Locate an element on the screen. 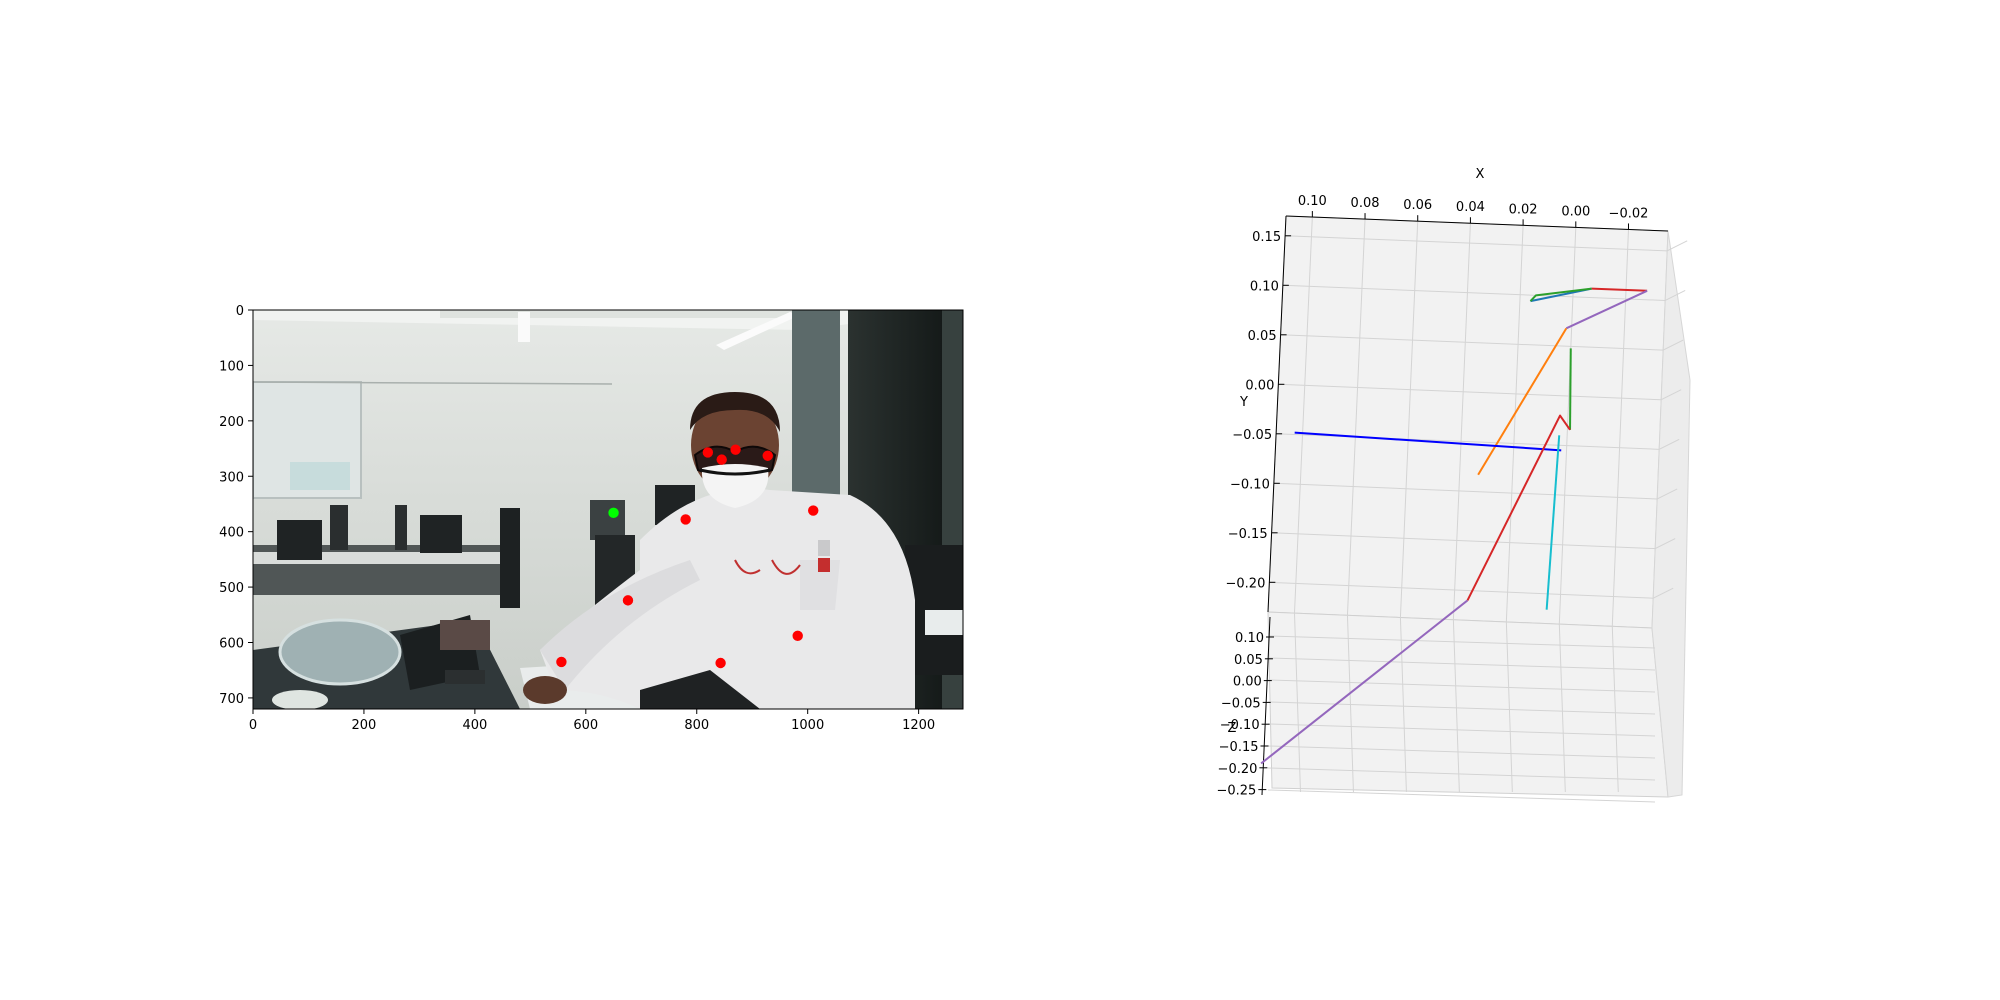  z-axis-spine is located at coordinates (1266, 706).